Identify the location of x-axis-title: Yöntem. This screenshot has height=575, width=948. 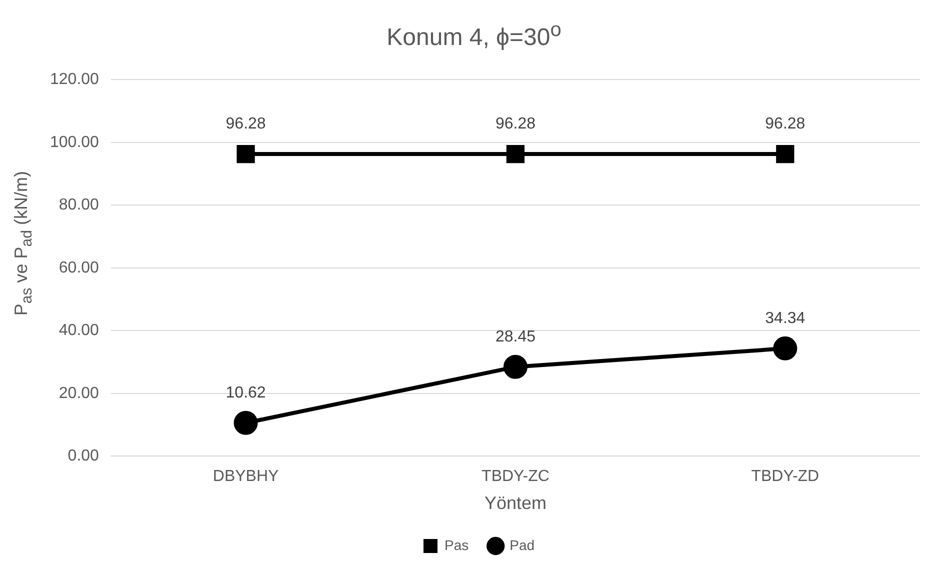
(515, 503).